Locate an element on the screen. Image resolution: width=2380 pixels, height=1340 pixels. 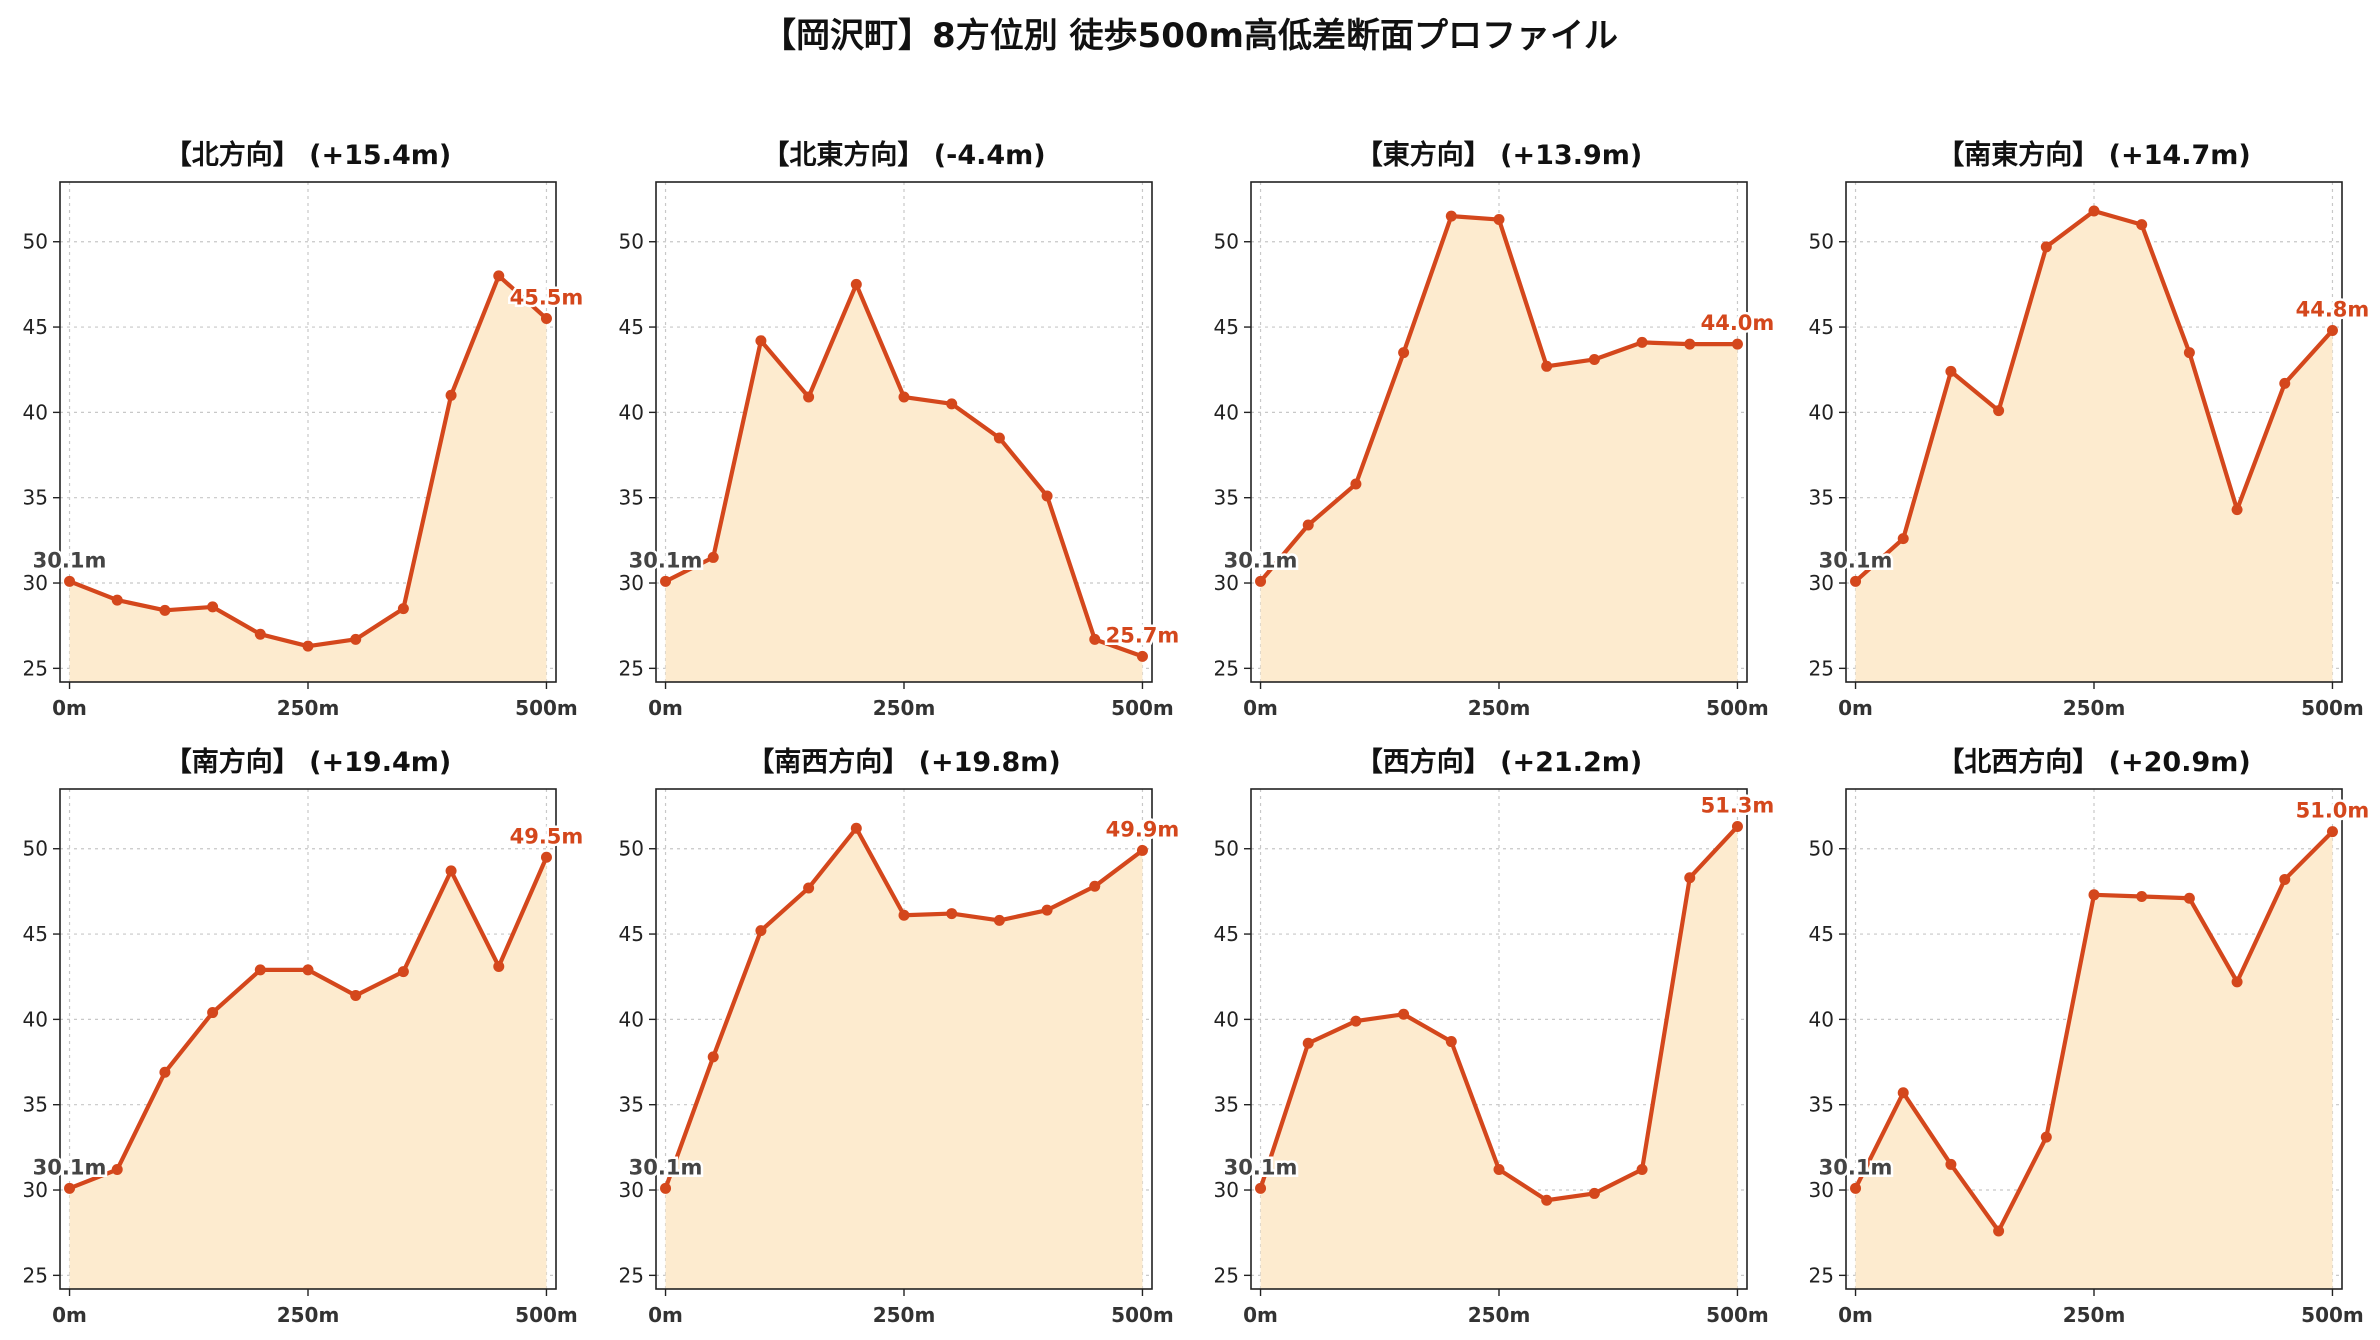
panel-title: 【西方向】 (+21.2m) is located at coordinates (1499, 762).